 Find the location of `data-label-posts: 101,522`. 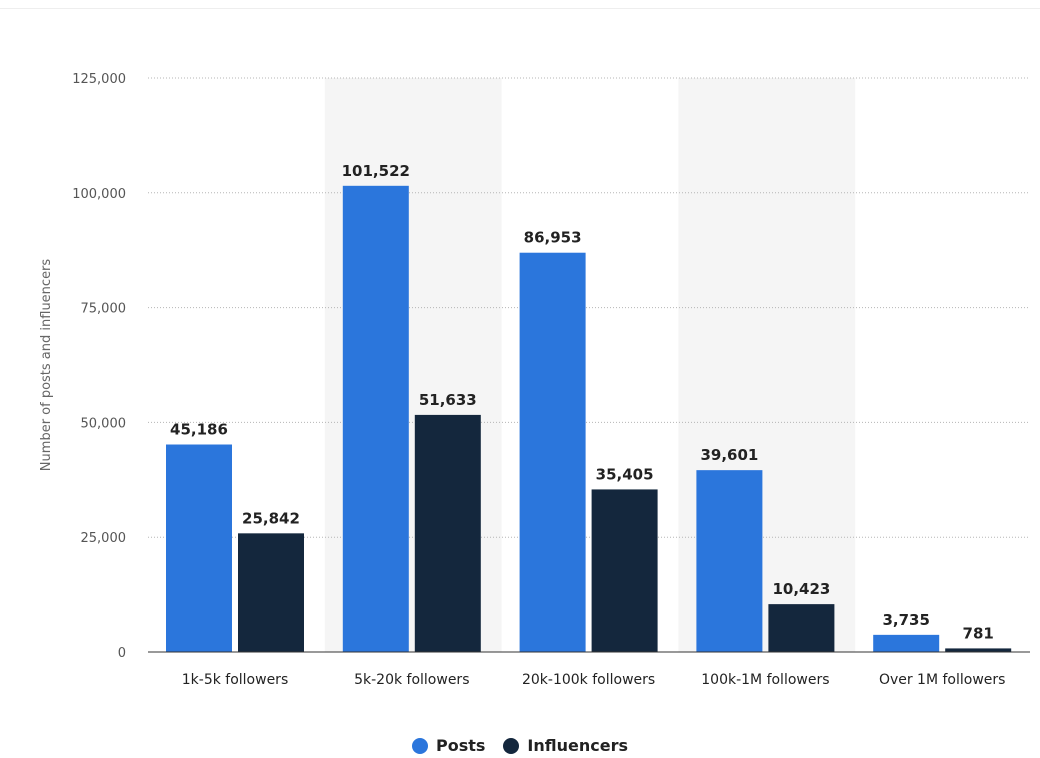

data-label-posts: 101,522 is located at coordinates (376, 171).